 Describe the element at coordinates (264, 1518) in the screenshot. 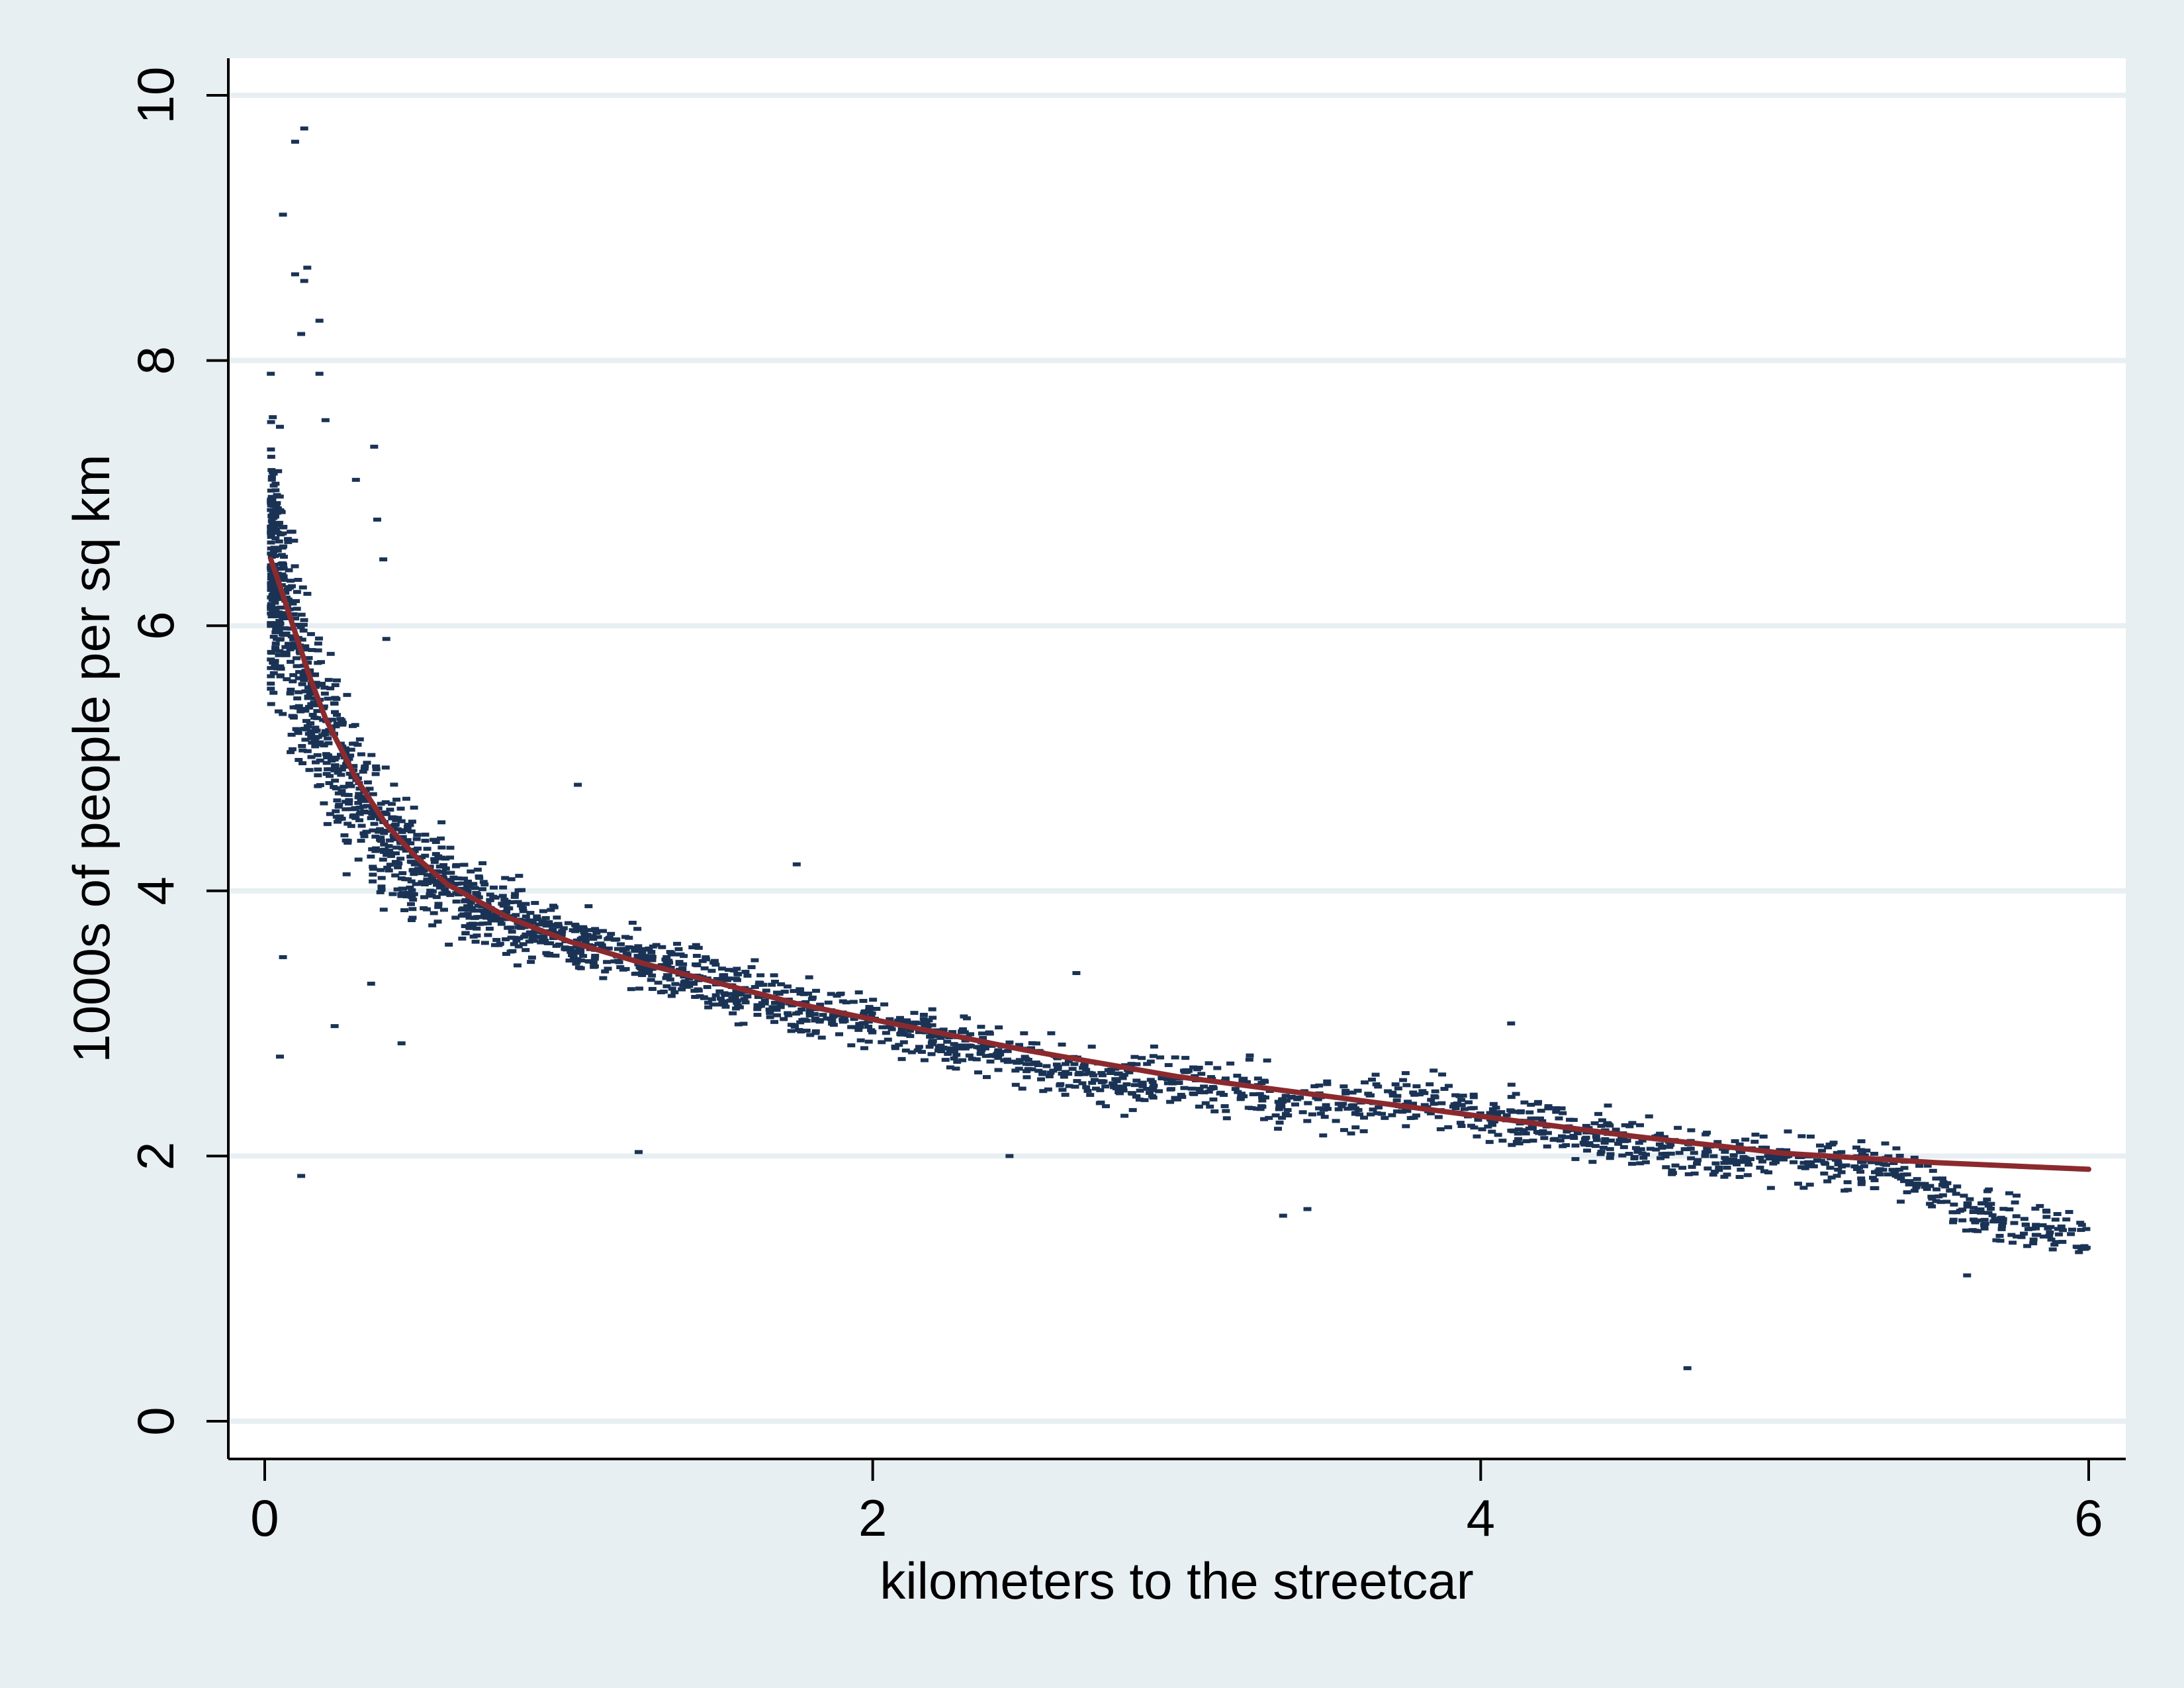

I see `x-tick-label: 0` at that location.